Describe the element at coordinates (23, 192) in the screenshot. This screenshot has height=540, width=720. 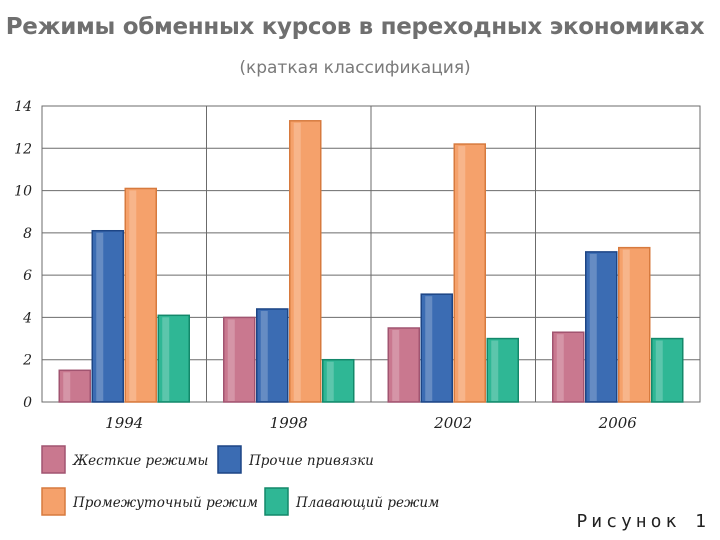
I see `y-tick-label: 10` at that location.